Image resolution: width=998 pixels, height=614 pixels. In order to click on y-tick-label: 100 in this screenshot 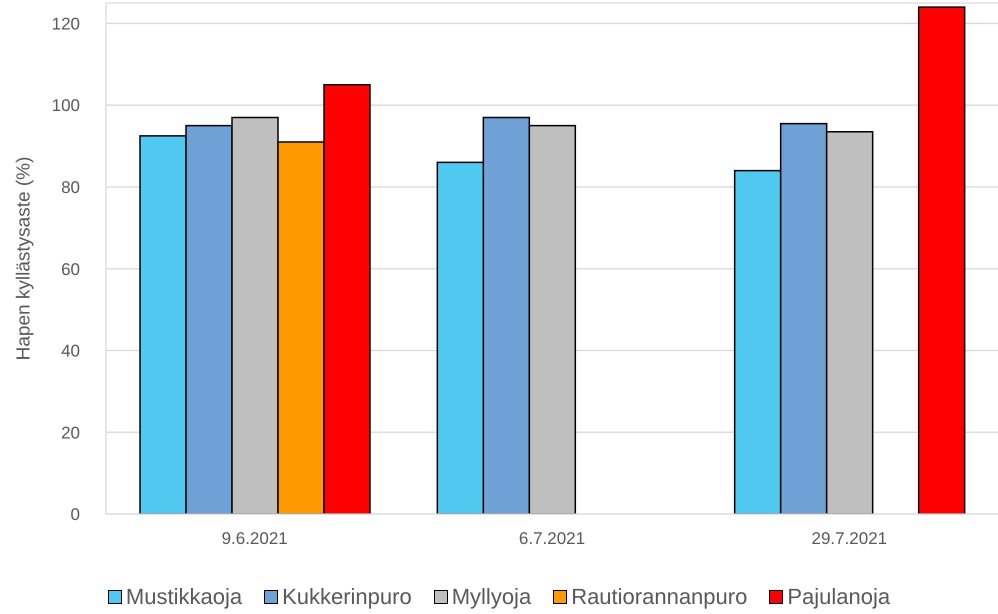, I will do `click(66, 106)`.